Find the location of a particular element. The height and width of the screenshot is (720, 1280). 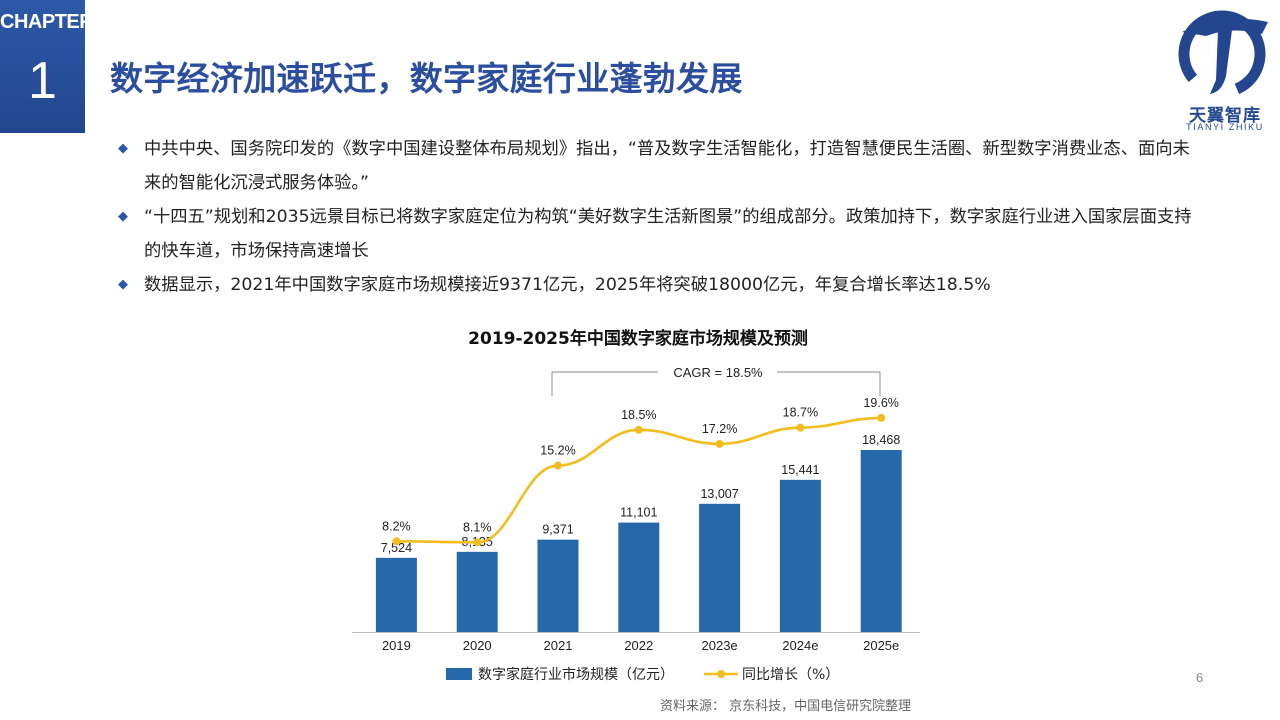

bar-value-label: 18,468 is located at coordinates (881, 440).